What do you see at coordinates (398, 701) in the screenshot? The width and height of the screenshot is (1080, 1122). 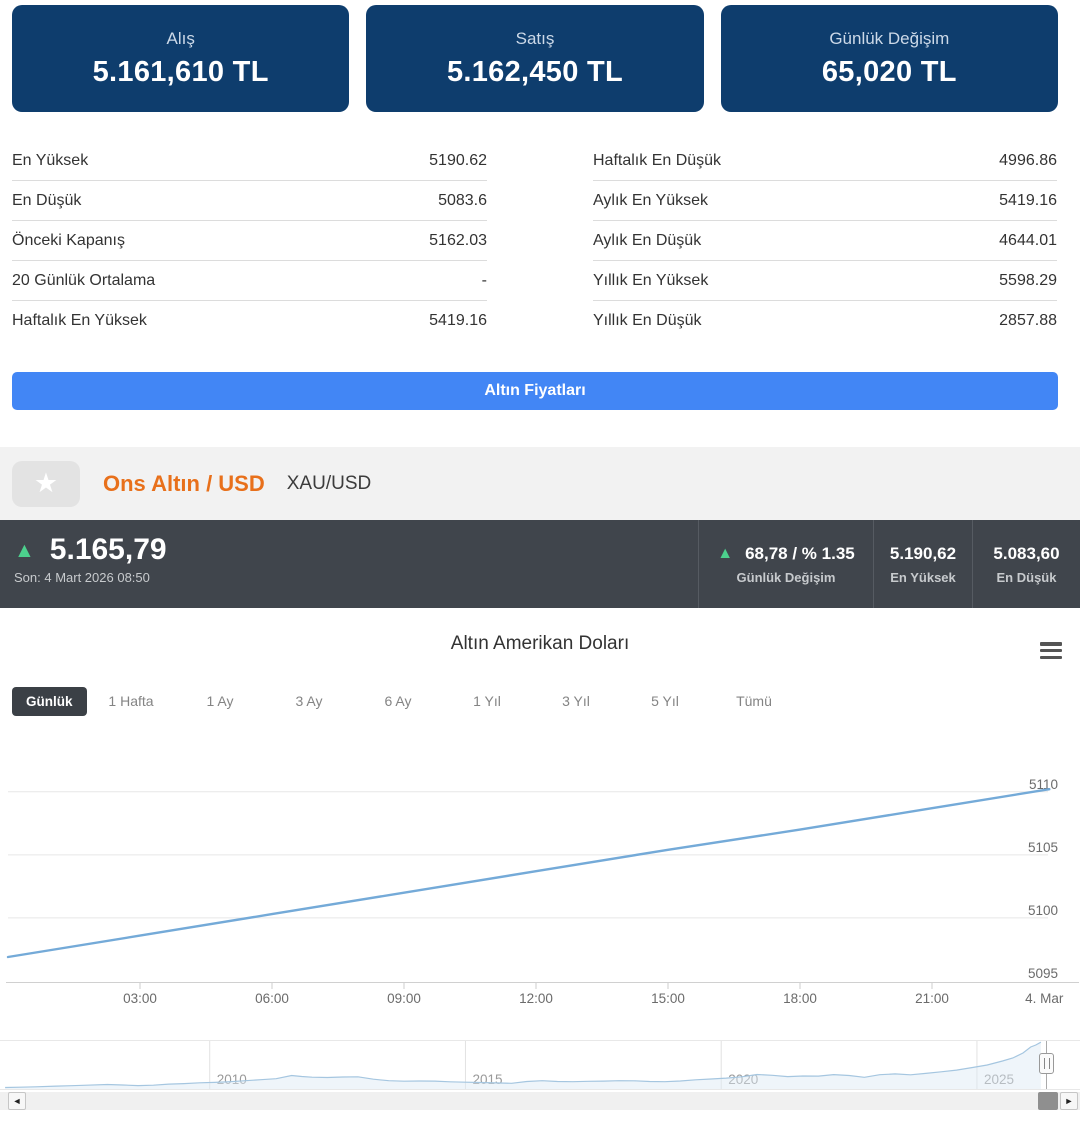 I see `range-button-6ay: 6 Ay` at bounding box center [398, 701].